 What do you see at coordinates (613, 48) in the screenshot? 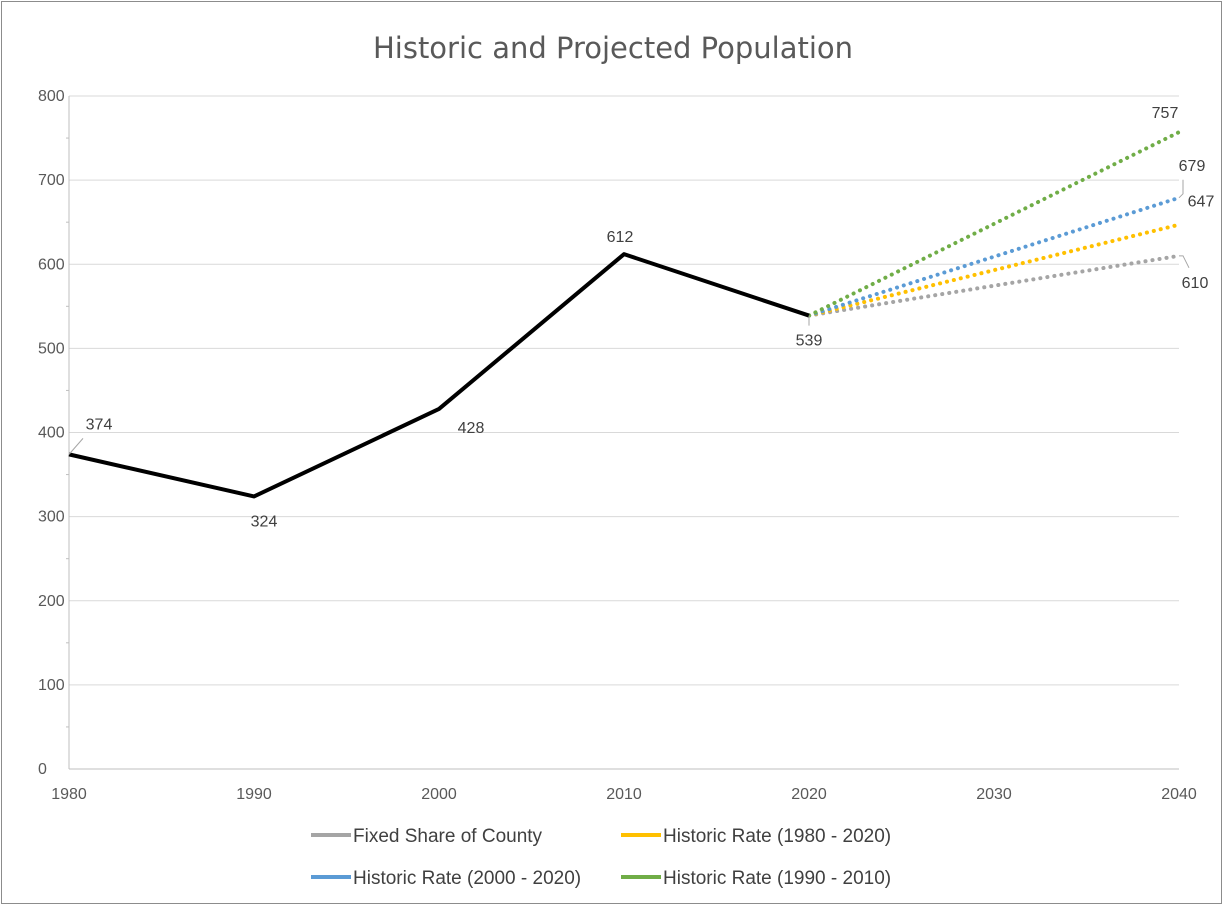
I see `chart-title: Historic and Projected Population` at bounding box center [613, 48].